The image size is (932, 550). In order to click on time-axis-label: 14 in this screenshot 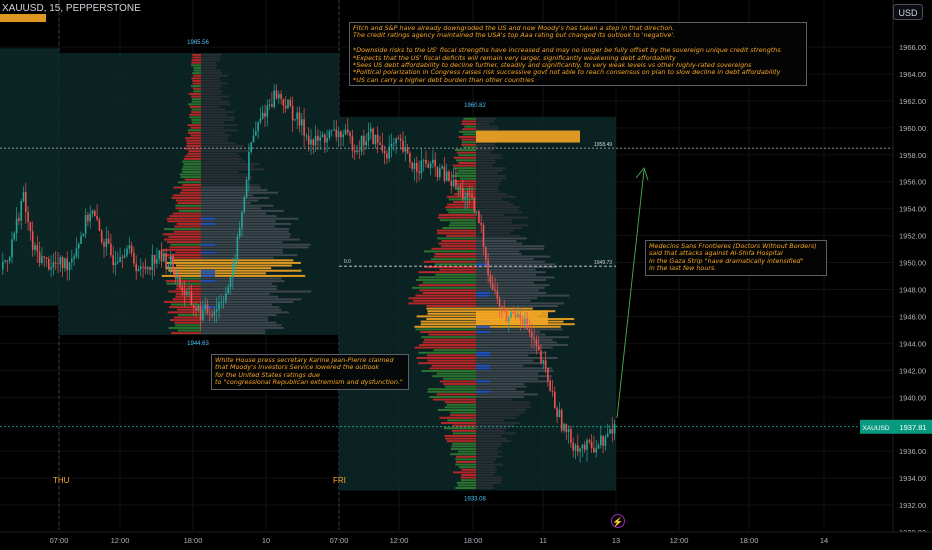, I will do `click(824, 540)`.